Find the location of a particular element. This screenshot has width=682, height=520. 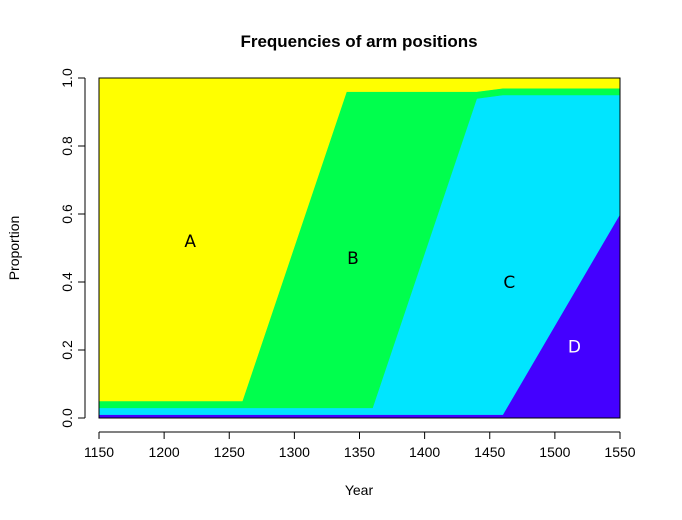

y-tick-label: 0.0 is located at coordinates (67, 418).